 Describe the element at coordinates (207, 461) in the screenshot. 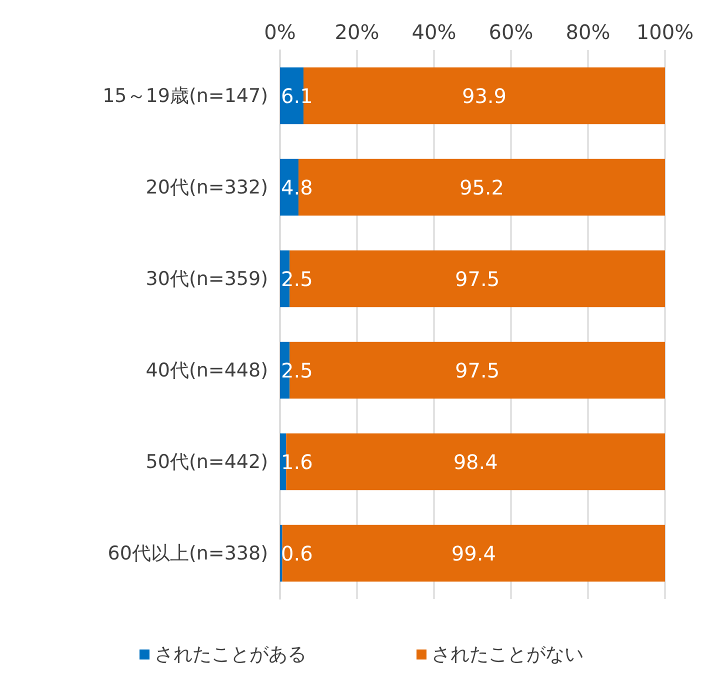

I see `y-tick-label: 50代(n=442)` at that location.